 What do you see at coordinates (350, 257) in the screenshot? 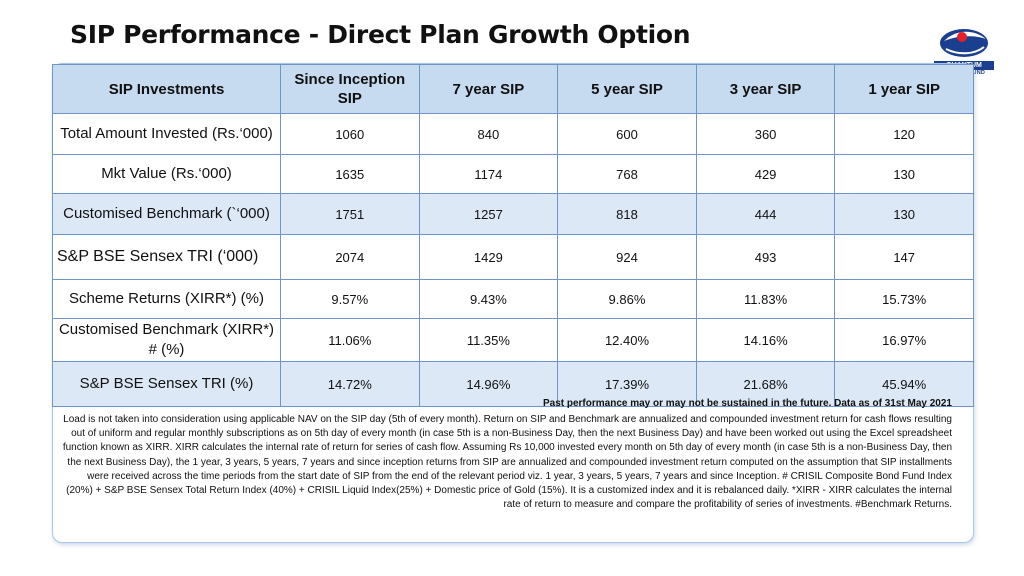
I see `table-cell: 2074` at bounding box center [350, 257].